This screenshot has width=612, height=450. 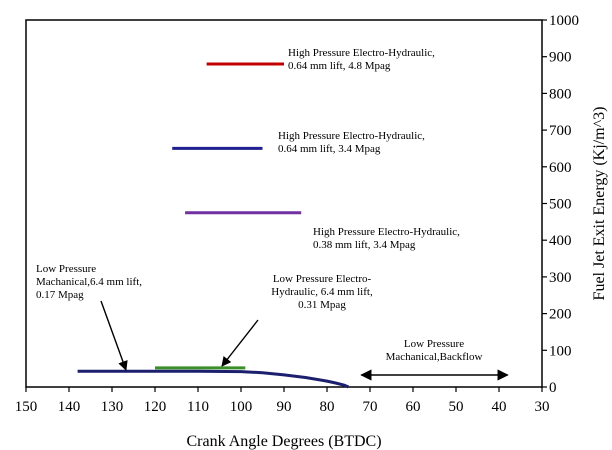 What do you see at coordinates (370, 407) in the screenshot?
I see `x-tick-label: 70` at bounding box center [370, 407].